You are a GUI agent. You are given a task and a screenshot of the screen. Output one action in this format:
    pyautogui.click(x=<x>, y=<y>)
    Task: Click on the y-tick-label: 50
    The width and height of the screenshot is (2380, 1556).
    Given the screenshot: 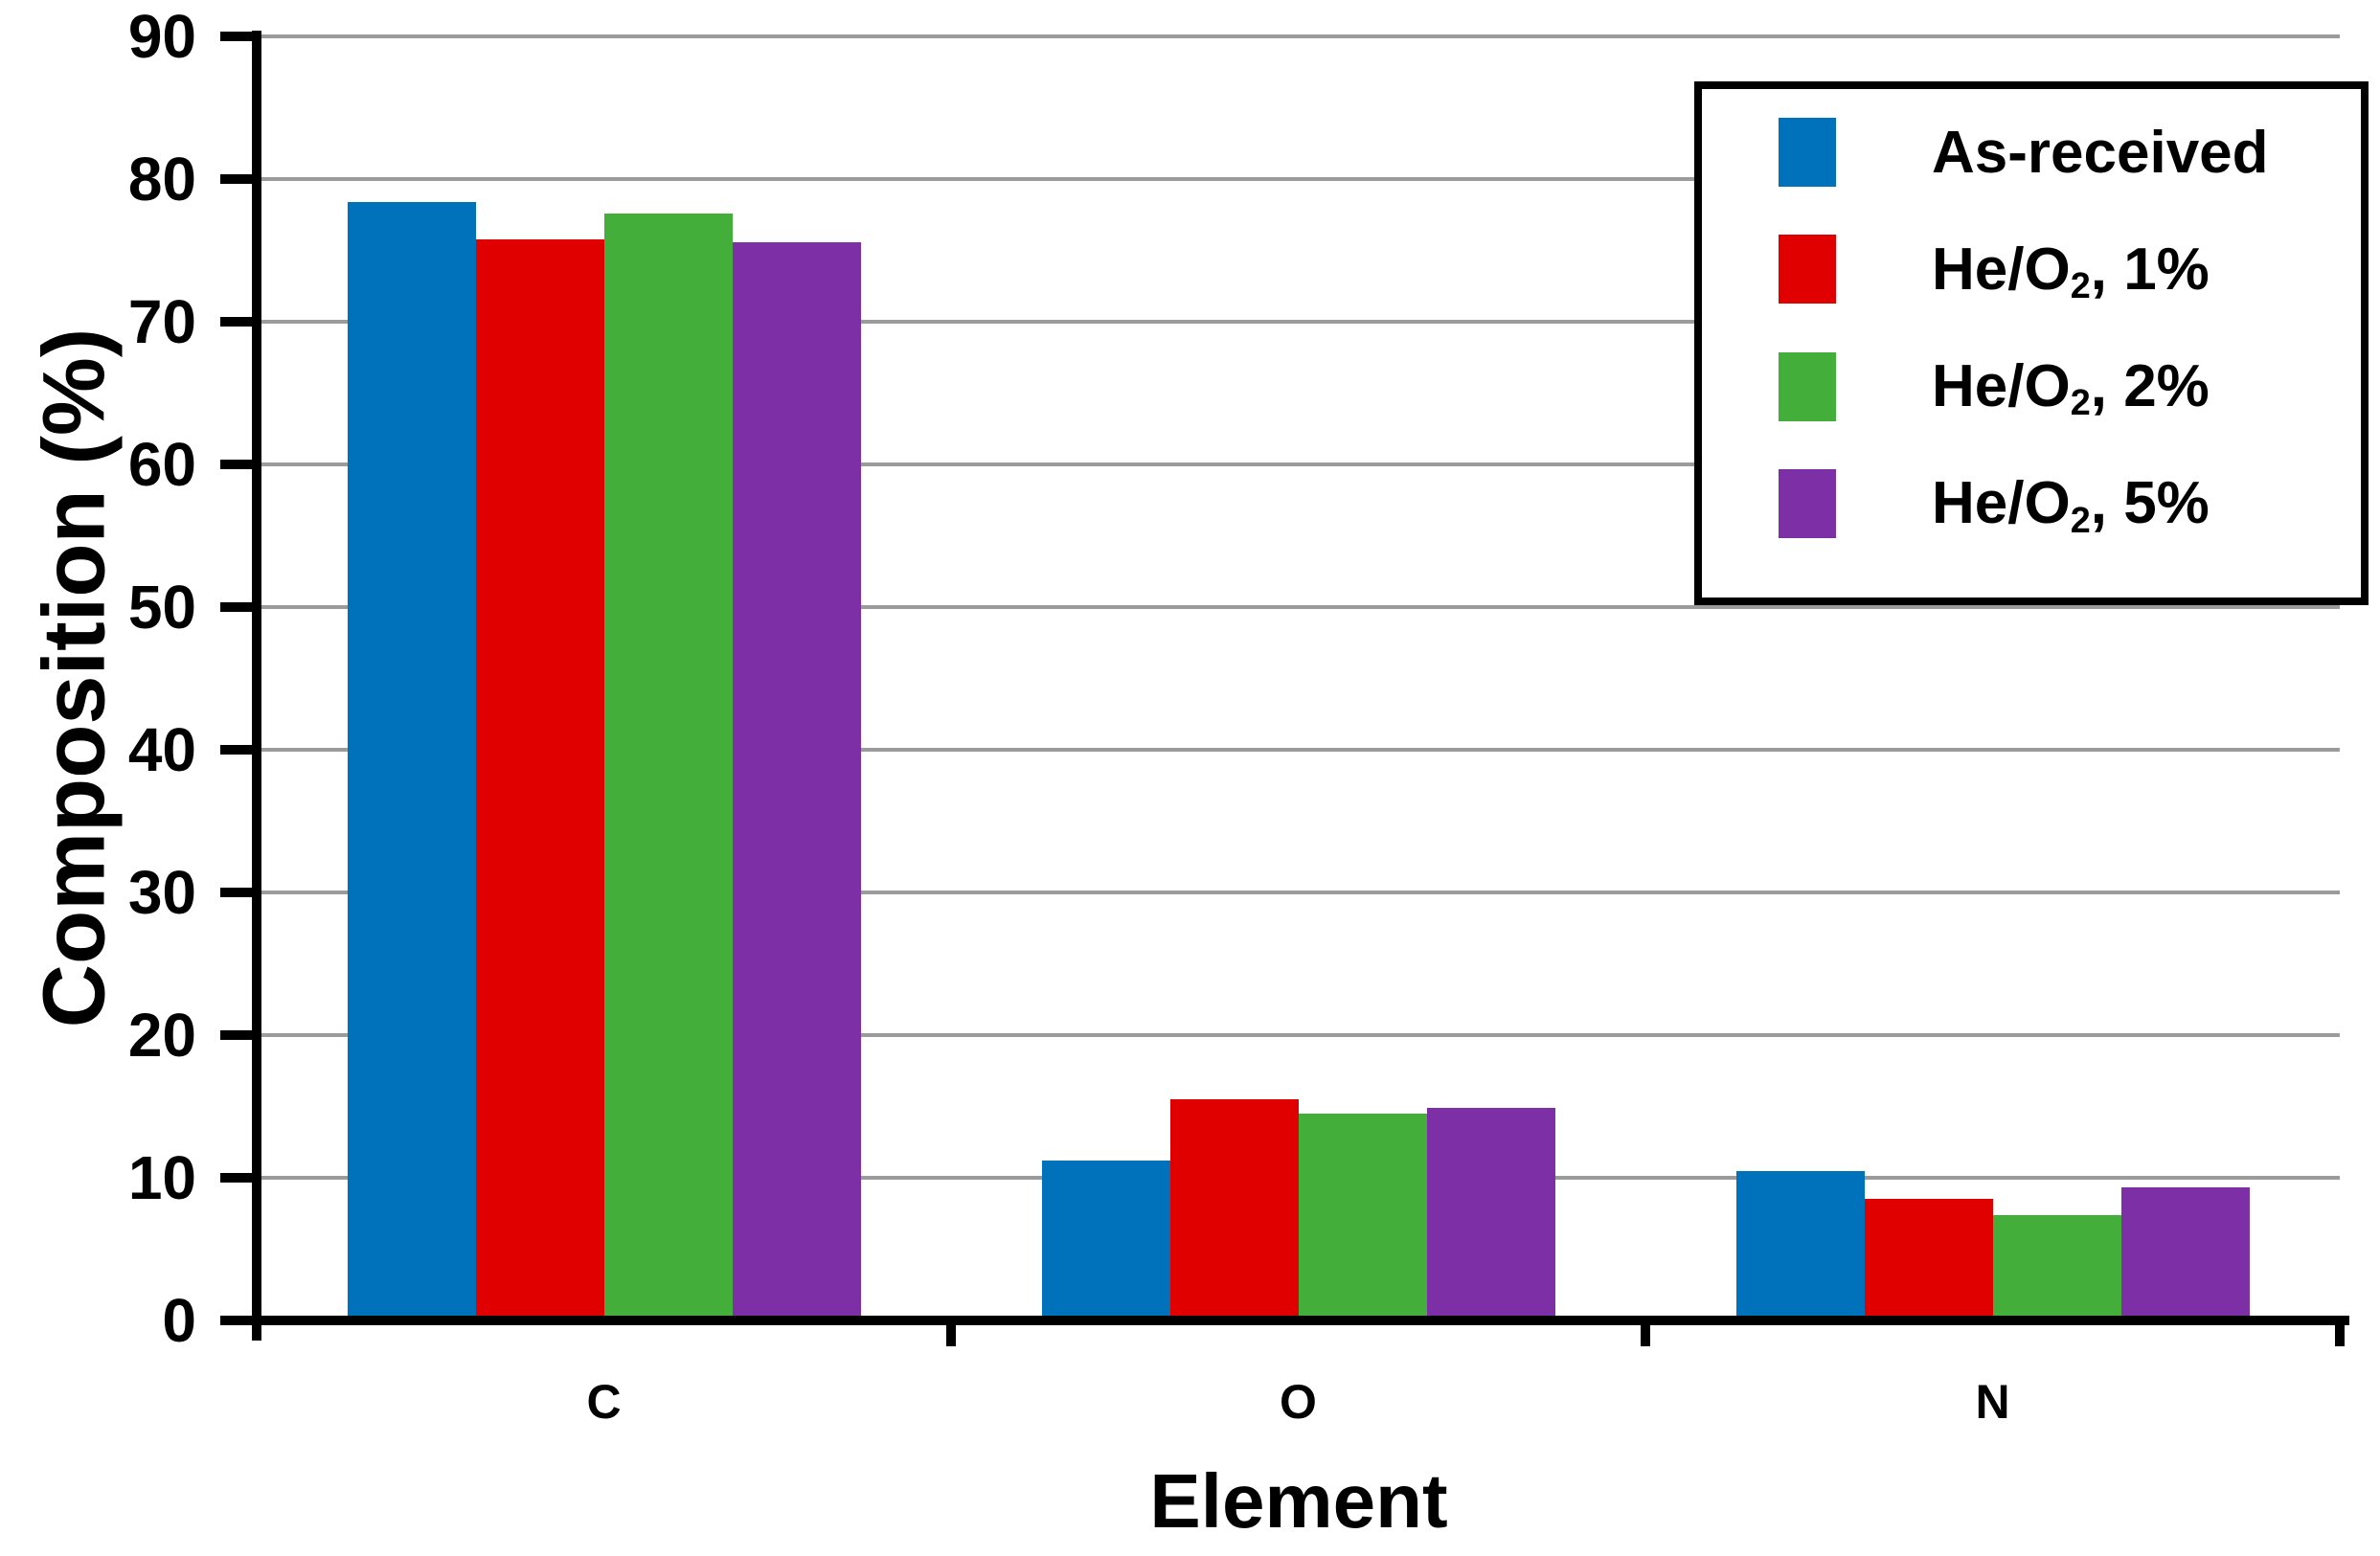 What is the action you would take?
    pyautogui.click(x=161, y=607)
    